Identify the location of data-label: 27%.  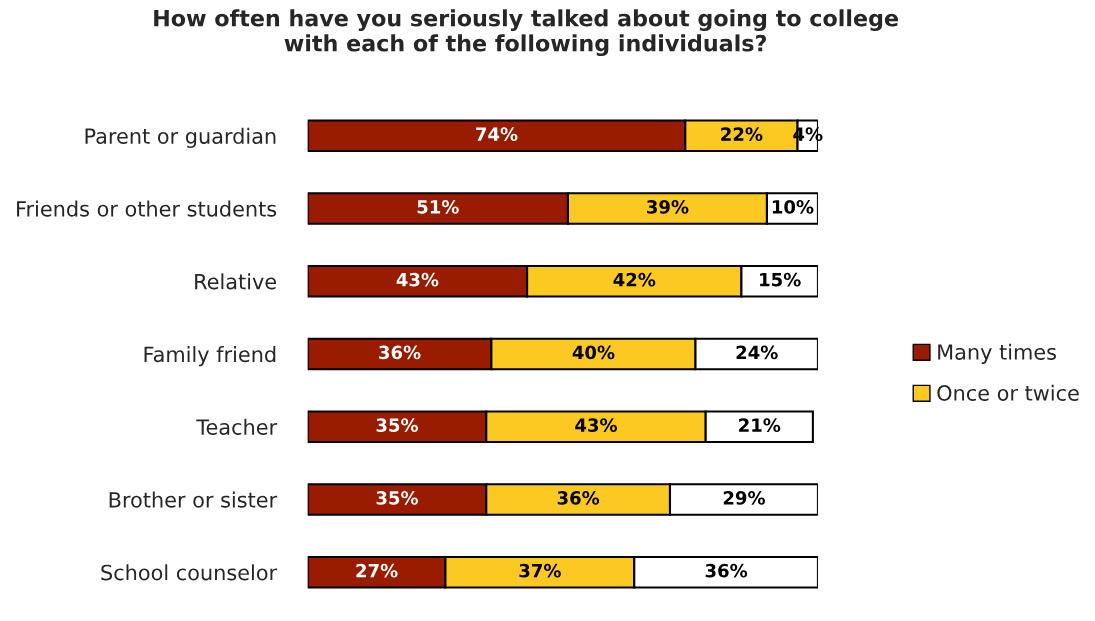
(377, 570).